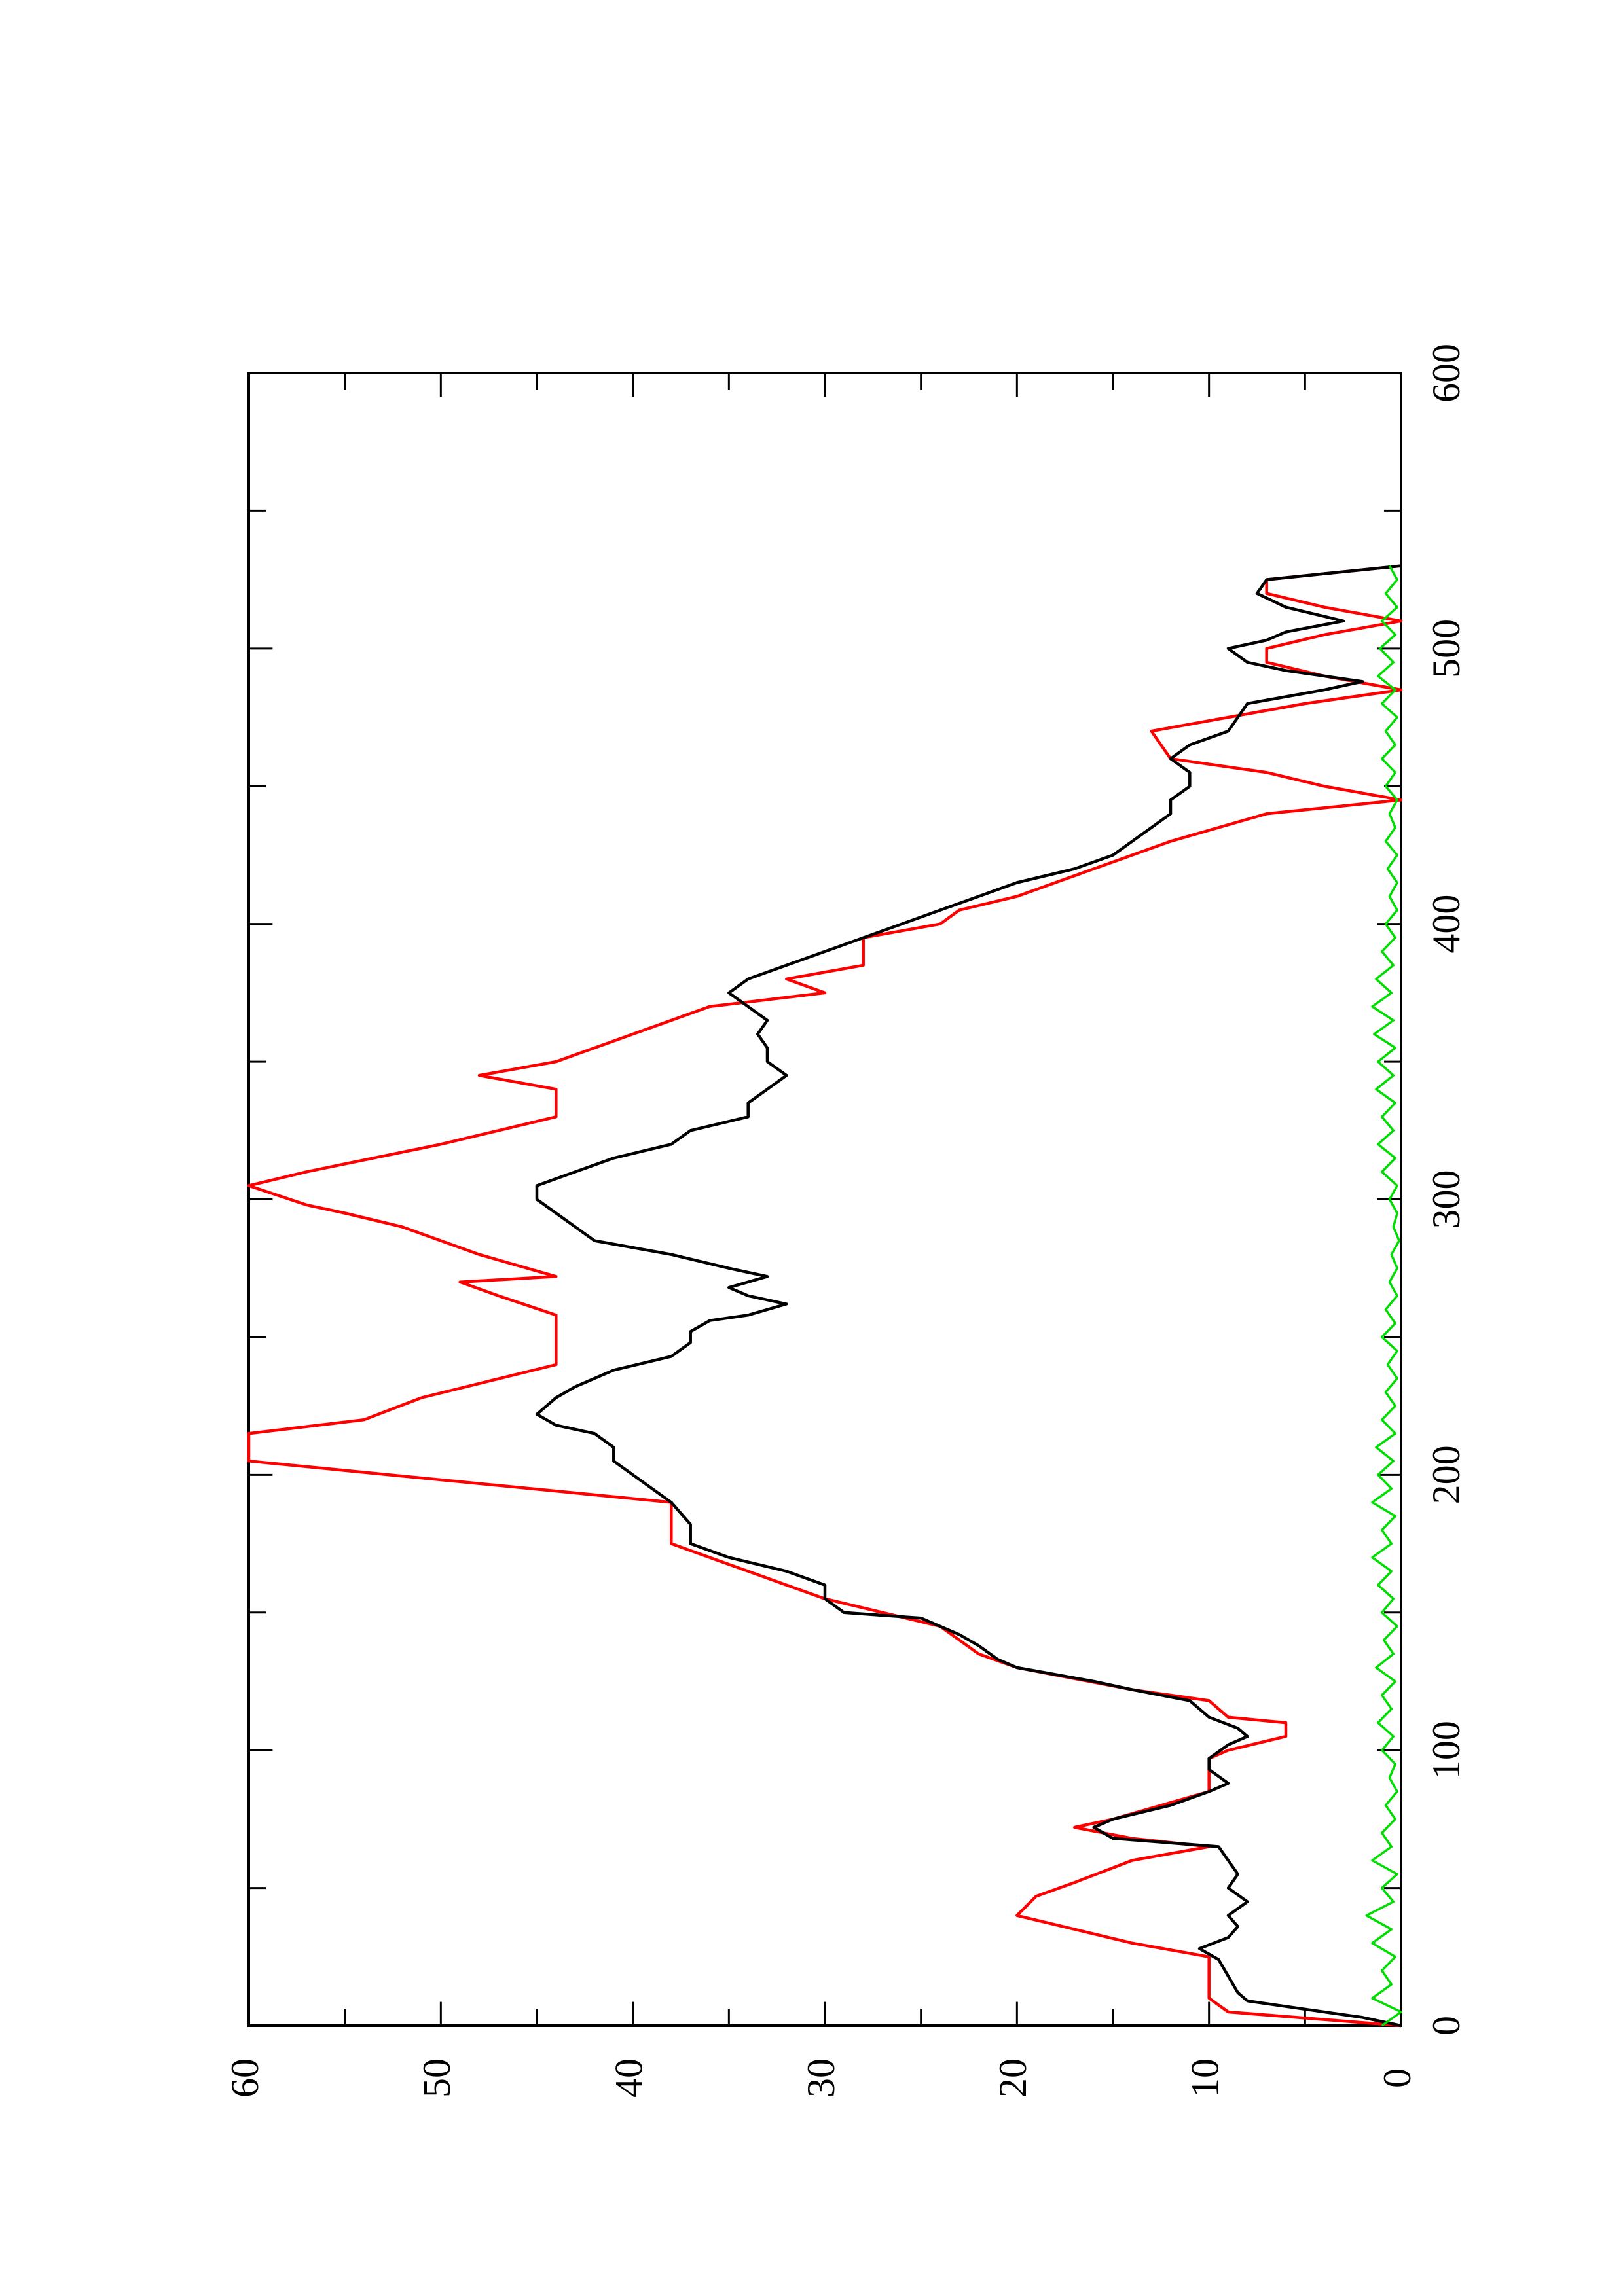 The width and height of the screenshot is (1623, 2296). Describe the element at coordinates (1446, 1750) in the screenshot. I see `x-tick-label: 100` at that location.